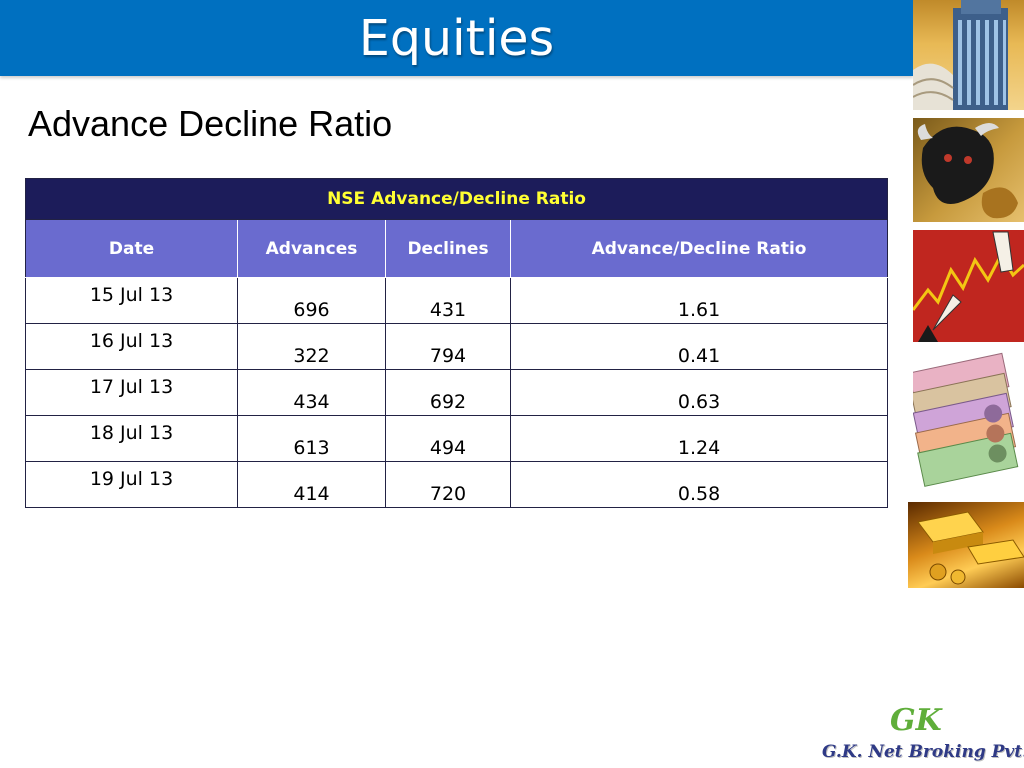  I want to click on cell-advances: 613, so click(311, 438).